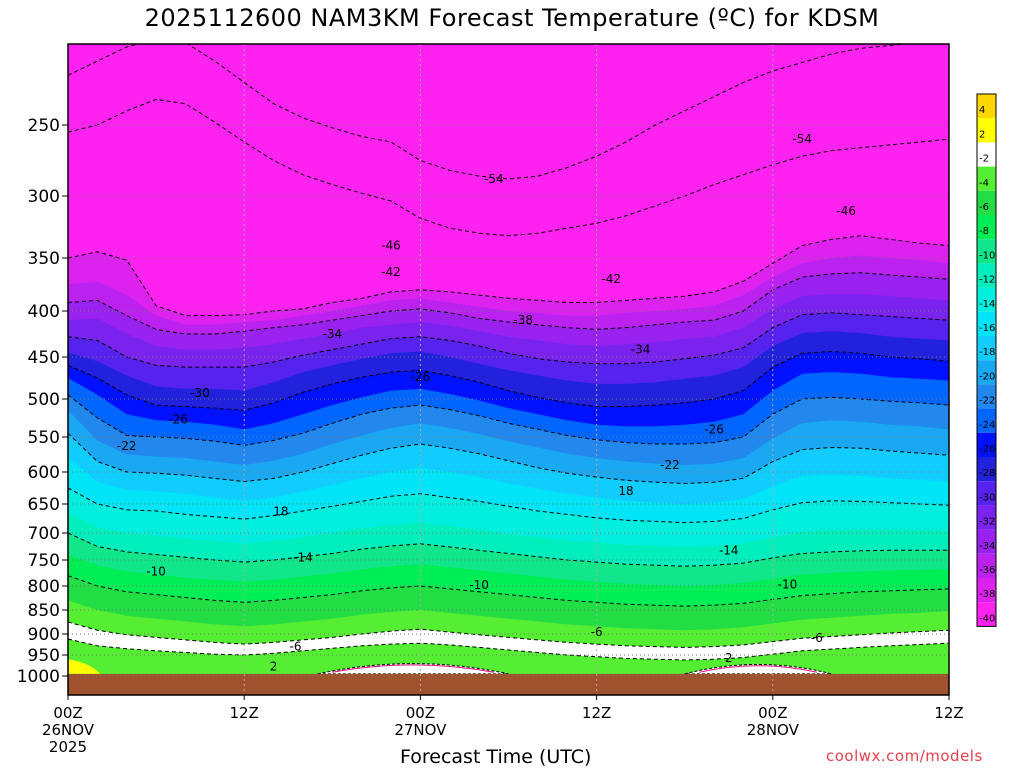  What do you see at coordinates (987, 352) in the screenshot?
I see `colorbar-label: -18` at bounding box center [987, 352].